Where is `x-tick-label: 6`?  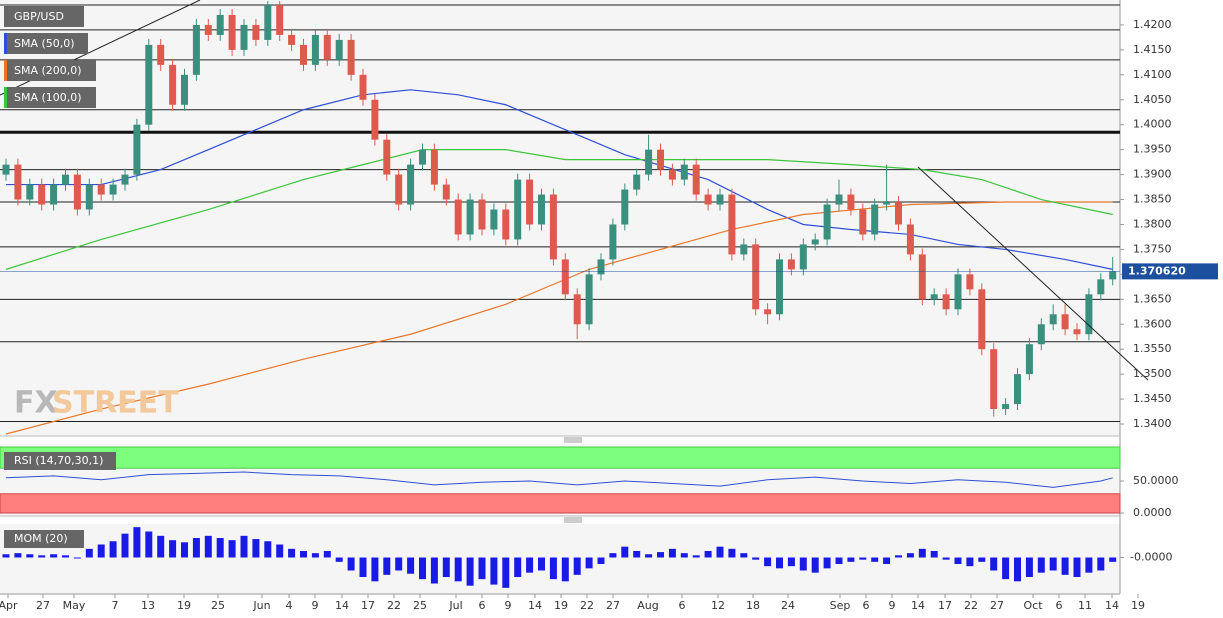
x-tick-label: 6 is located at coordinates (866, 605).